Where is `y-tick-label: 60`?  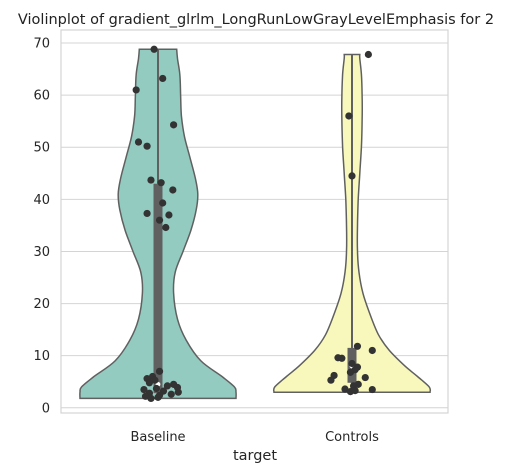
y-tick-label: 60 is located at coordinates (41, 96).